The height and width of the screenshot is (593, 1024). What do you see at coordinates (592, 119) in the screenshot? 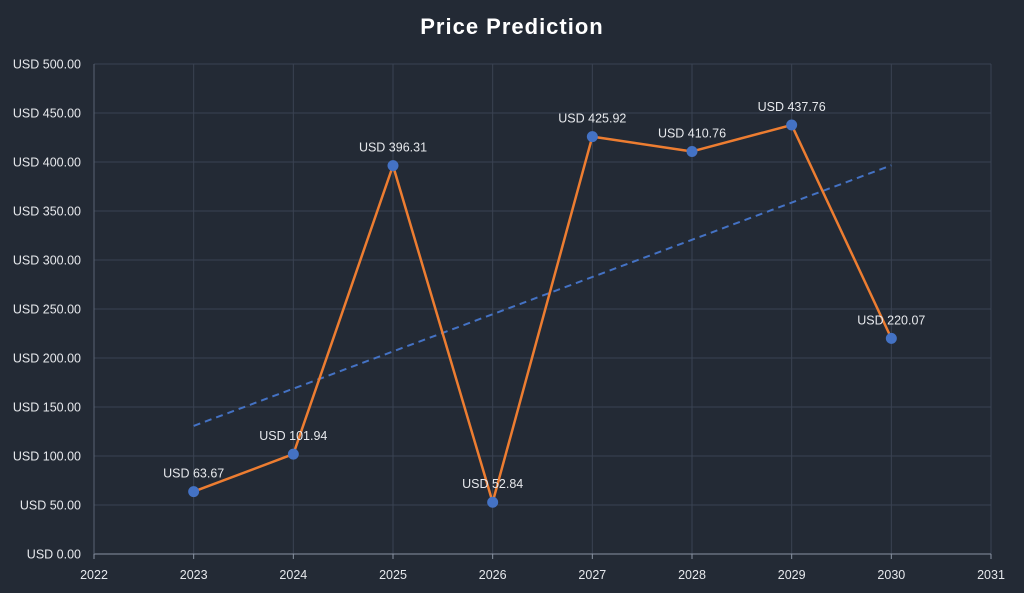
I see `data-label: USD 425.92` at bounding box center [592, 119].